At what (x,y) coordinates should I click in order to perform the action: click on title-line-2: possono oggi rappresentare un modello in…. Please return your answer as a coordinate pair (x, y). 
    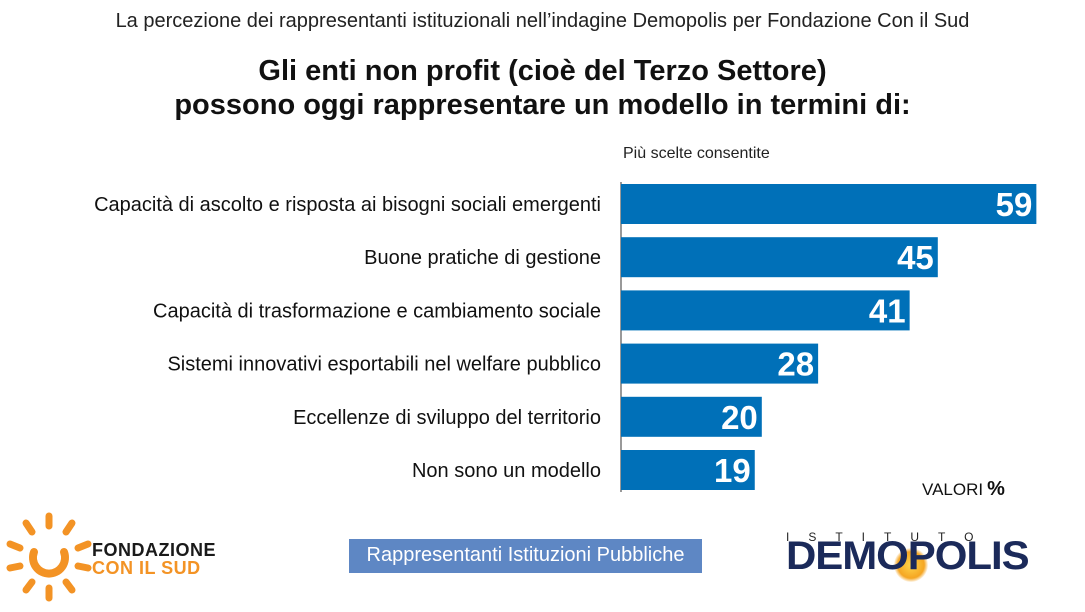
    Looking at the image, I should click on (542, 105).